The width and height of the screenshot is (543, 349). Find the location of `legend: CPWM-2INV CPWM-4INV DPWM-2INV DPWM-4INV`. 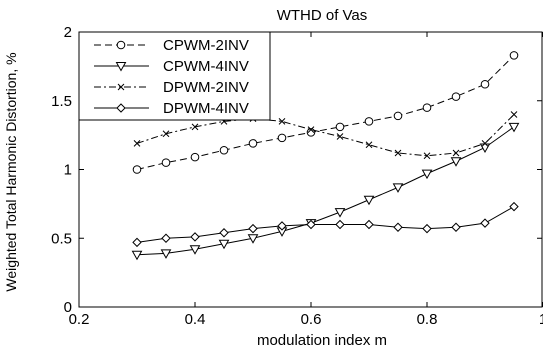

legend: CPWM-2INV CPWM-4INV DPWM-2INV DPWM-4INV is located at coordinates (174, 76).